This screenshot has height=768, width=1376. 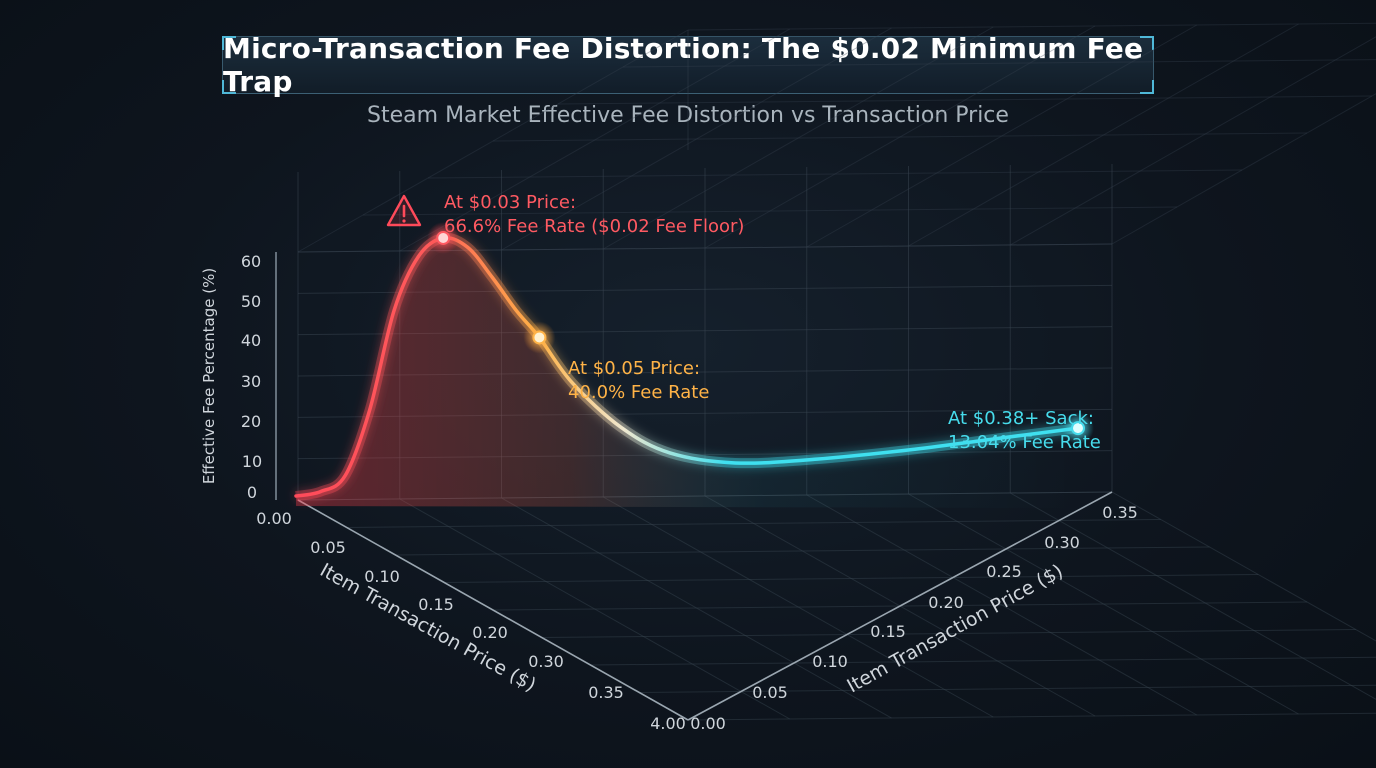 I want to click on x-right-axis-line, so click(x=900, y=606).